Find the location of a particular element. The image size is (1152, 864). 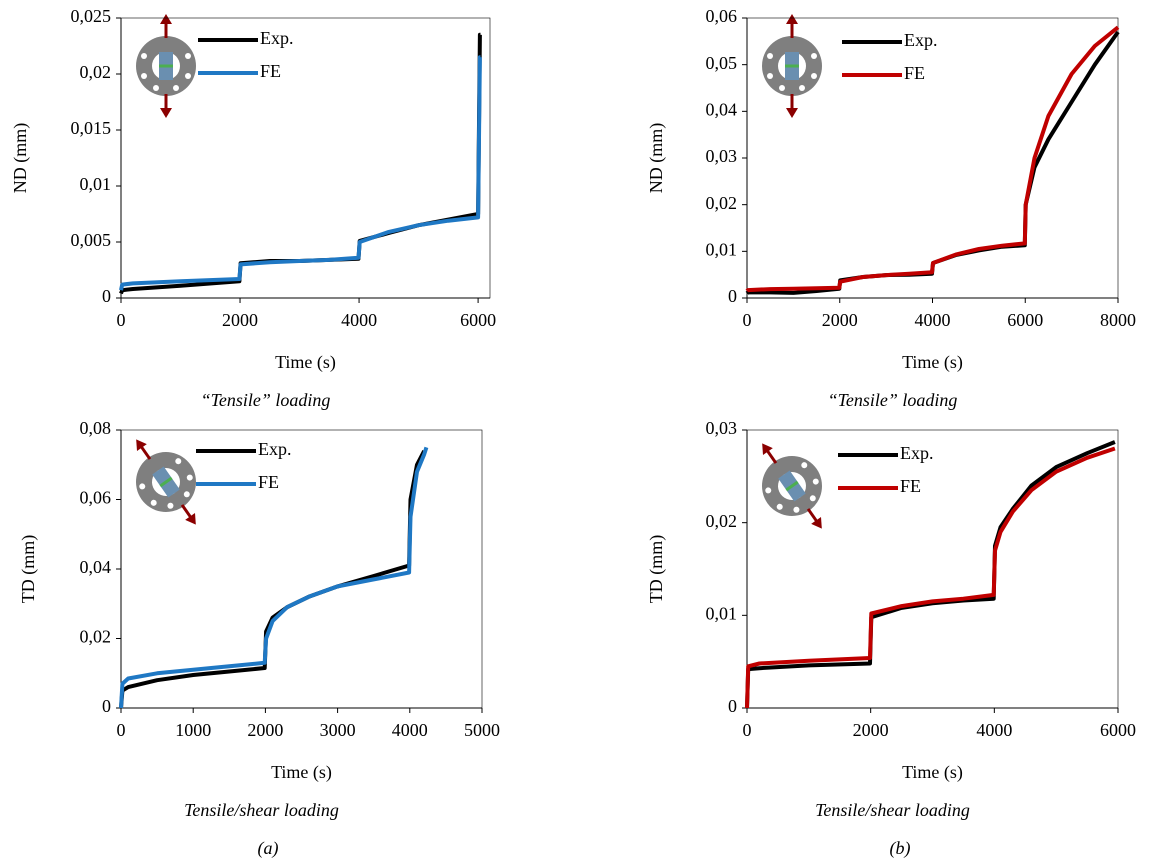

panel-label: (a) is located at coordinates (268, 848).